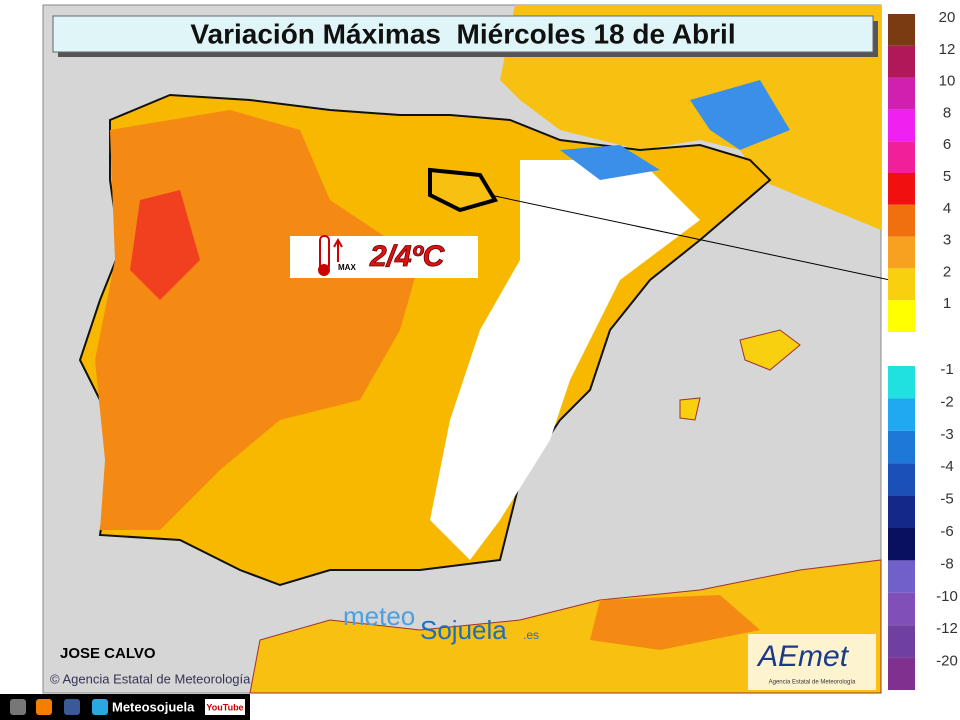  Describe the element at coordinates (740, 115) in the screenshot. I see `cold-area` at that location.